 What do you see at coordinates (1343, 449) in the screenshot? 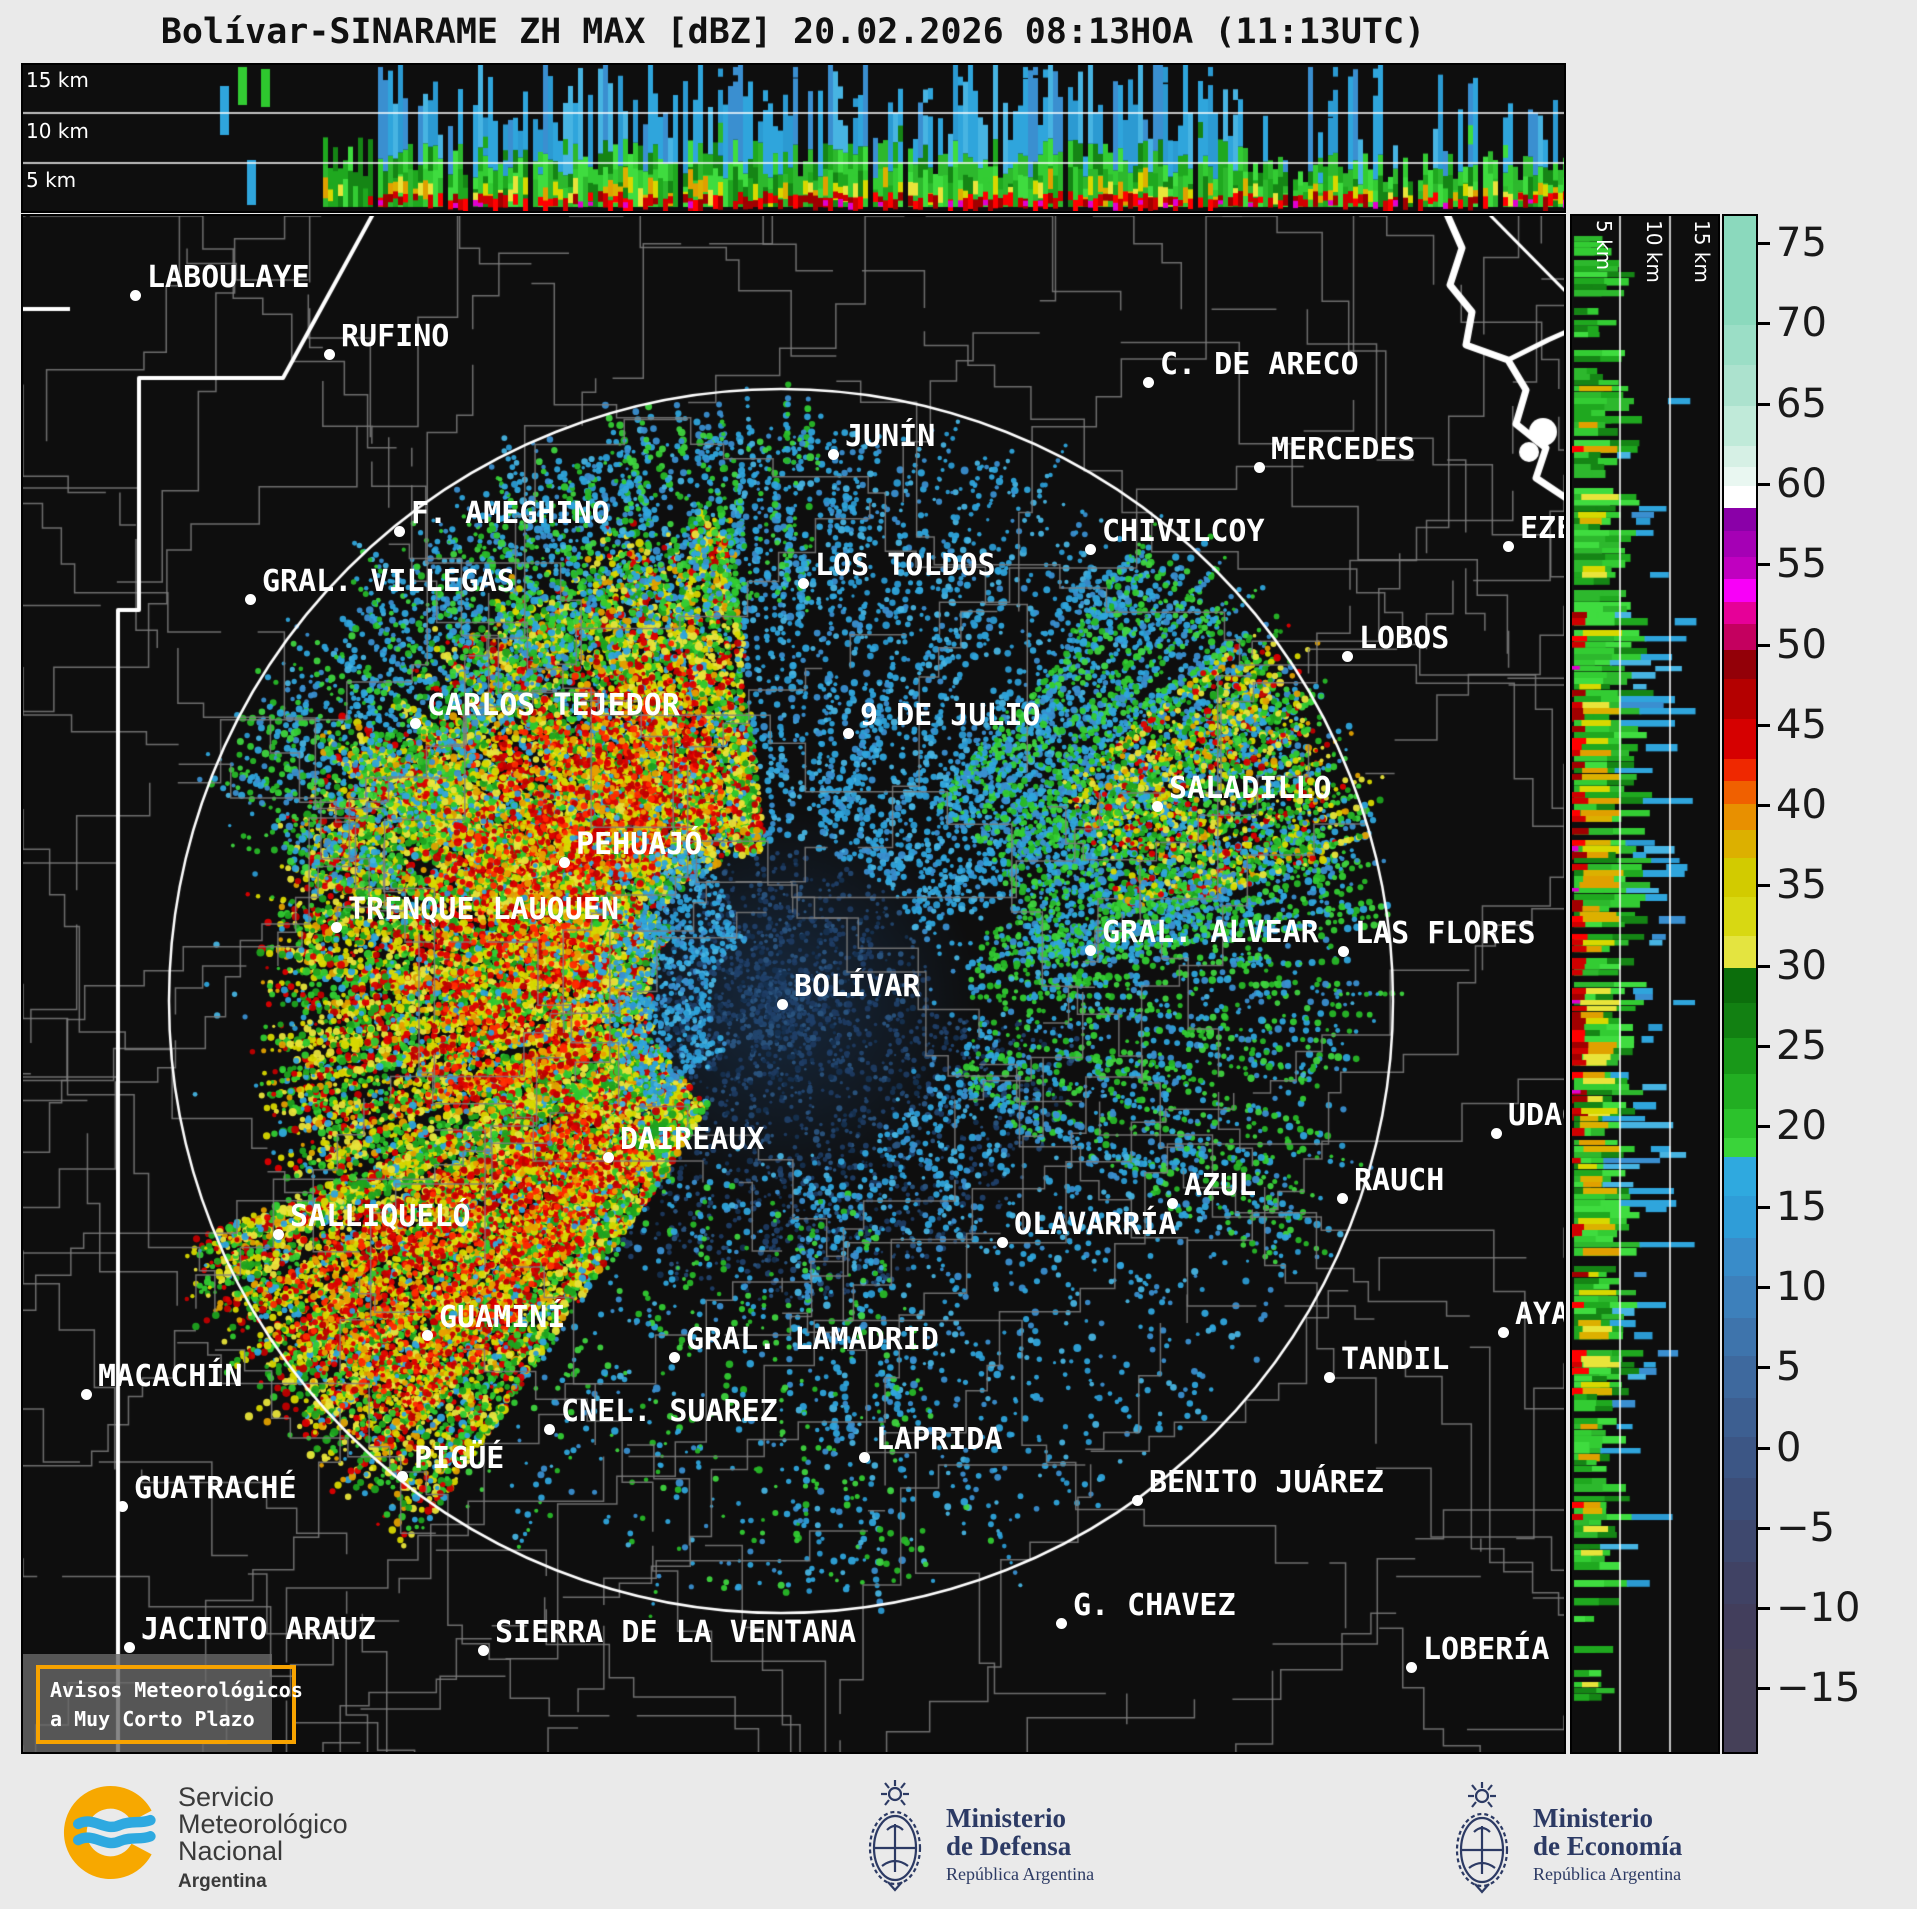
I see `city-label-mercedes: MERCEDES` at bounding box center [1343, 449].